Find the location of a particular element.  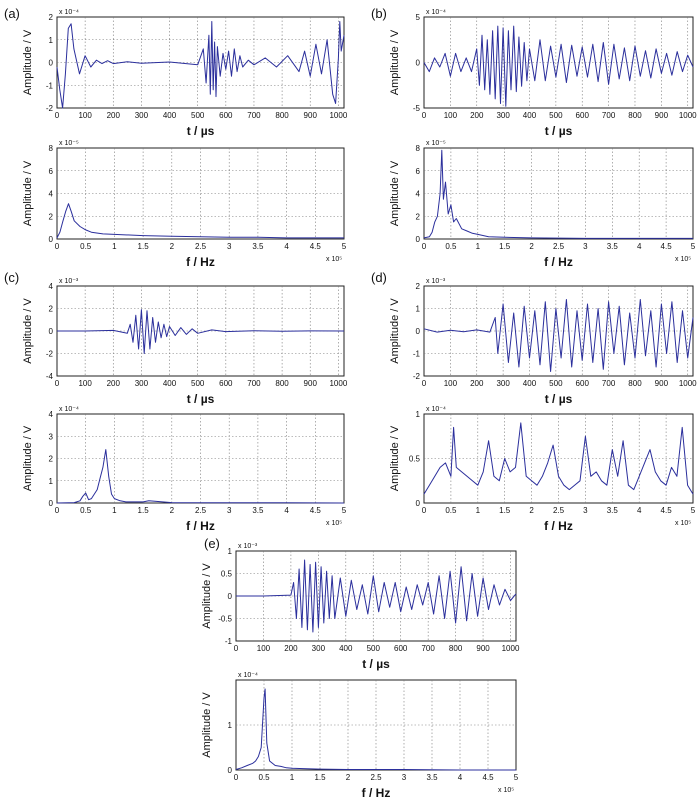

y-tick-label: 0.5 is located at coordinates (227, 574).